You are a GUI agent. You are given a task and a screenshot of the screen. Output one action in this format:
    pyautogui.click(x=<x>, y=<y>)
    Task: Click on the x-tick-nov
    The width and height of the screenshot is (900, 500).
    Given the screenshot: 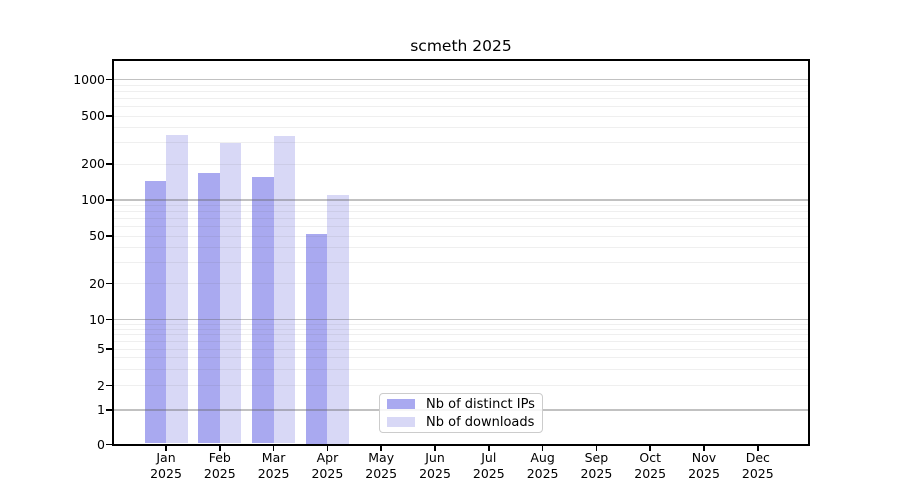 What is the action you would take?
    pyautogui.click(x=704, y=448)
    